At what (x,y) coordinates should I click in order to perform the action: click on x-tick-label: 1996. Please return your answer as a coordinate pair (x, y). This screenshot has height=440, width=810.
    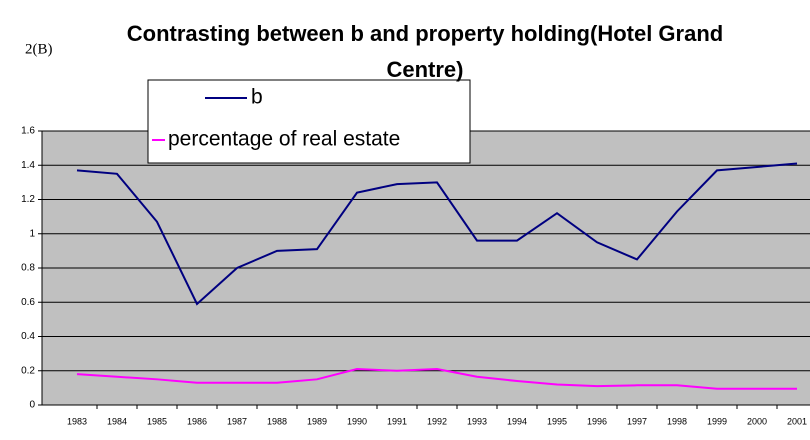
    Looking at the image, I should click on (597, 421).